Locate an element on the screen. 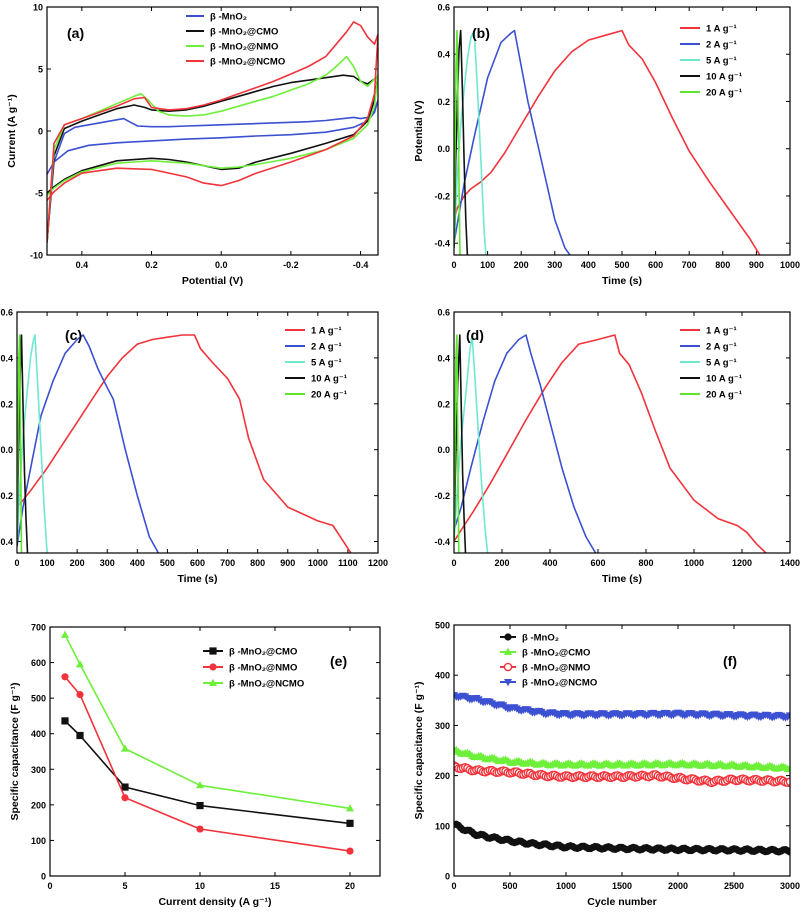 This screenshot has height=913, width=803. y-axis-label: Specific capacitance (F g⁻¹) is located at coordinates (15, 752).